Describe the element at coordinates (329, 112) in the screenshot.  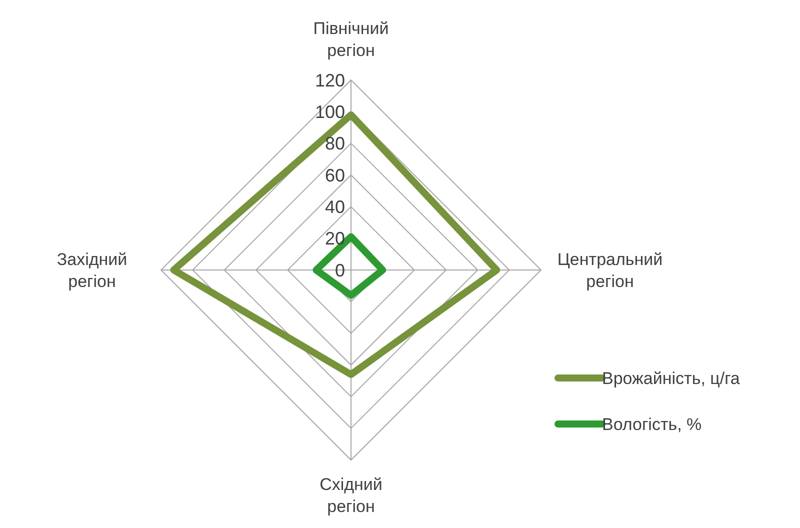
I see `y-tick-label: 100` at that location.